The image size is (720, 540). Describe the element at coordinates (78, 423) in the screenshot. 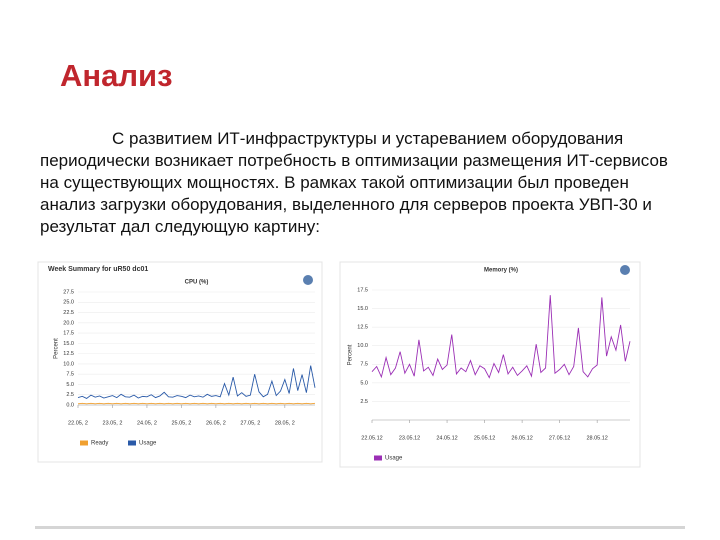

I see `x-tick-label: 22.05, 2` at that location.